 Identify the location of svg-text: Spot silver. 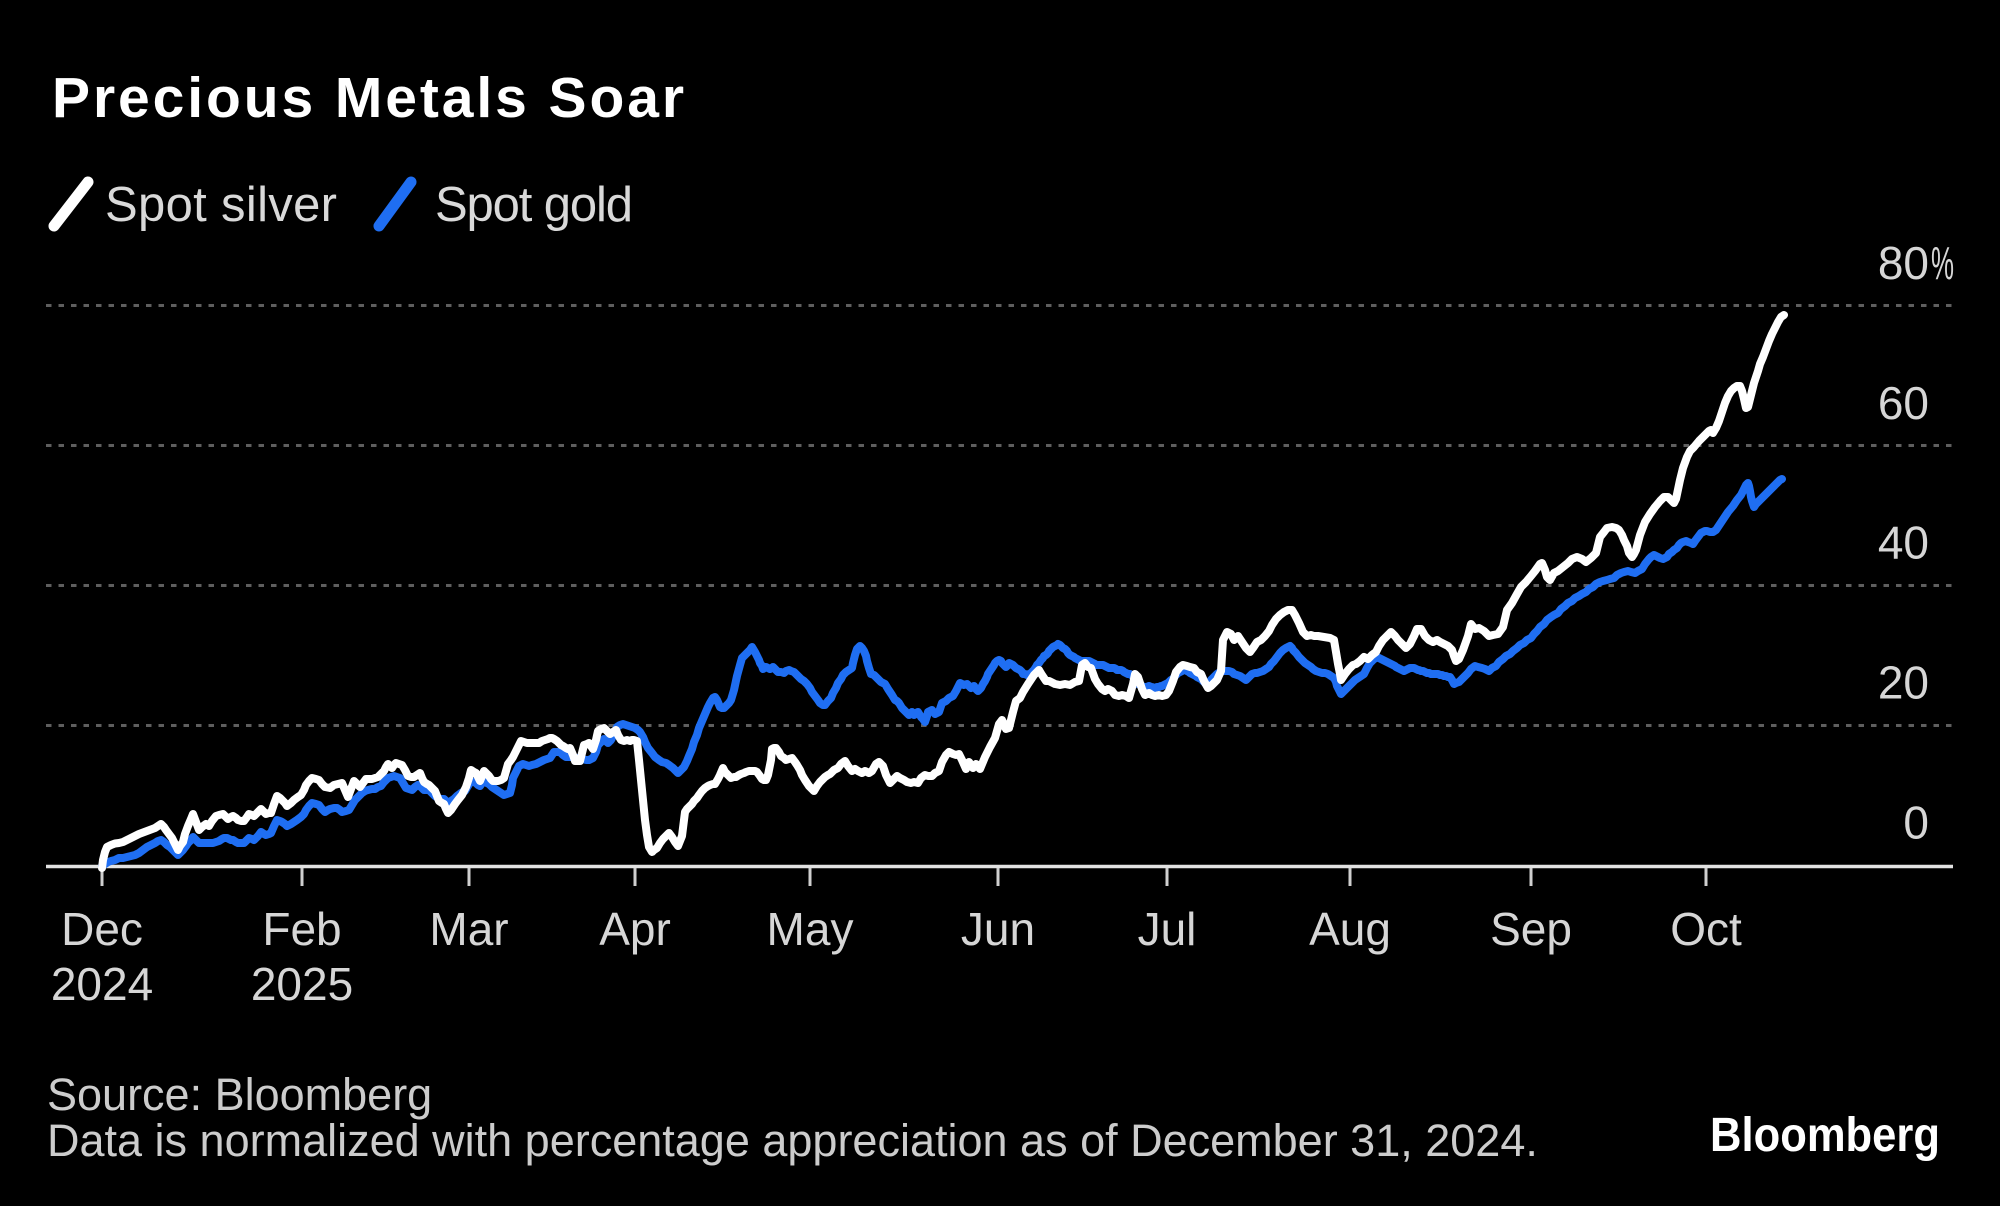
(221, 205).